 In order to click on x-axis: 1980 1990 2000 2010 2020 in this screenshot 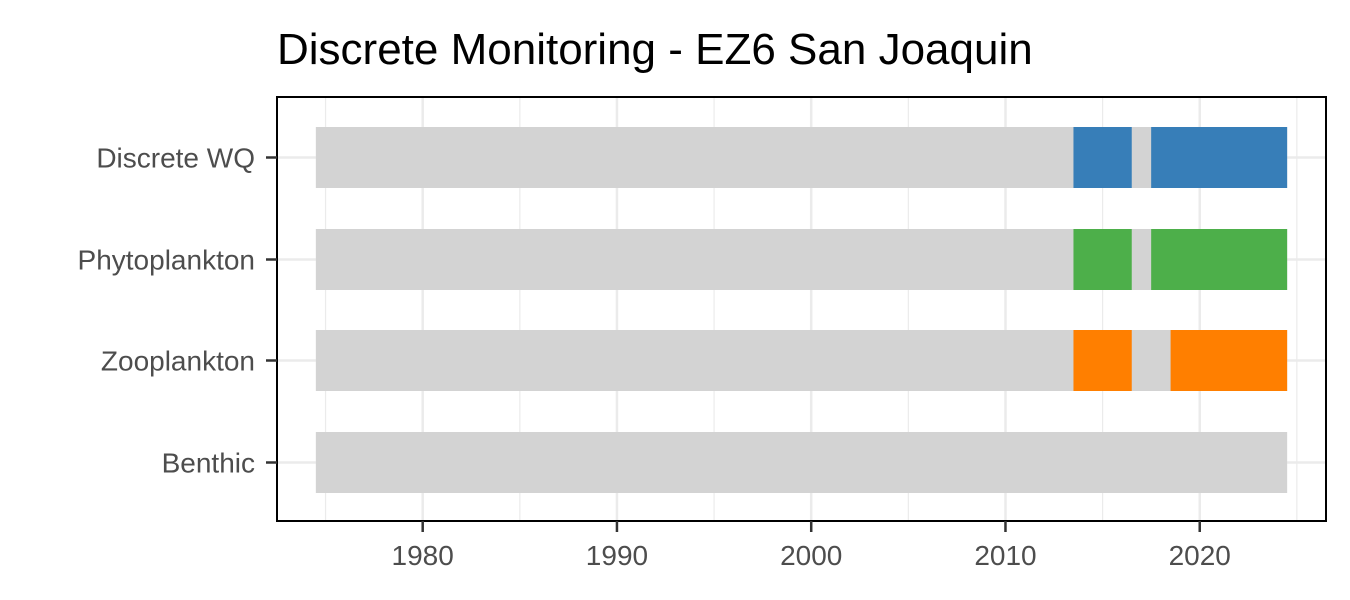, I will do `click(811, 546)`.